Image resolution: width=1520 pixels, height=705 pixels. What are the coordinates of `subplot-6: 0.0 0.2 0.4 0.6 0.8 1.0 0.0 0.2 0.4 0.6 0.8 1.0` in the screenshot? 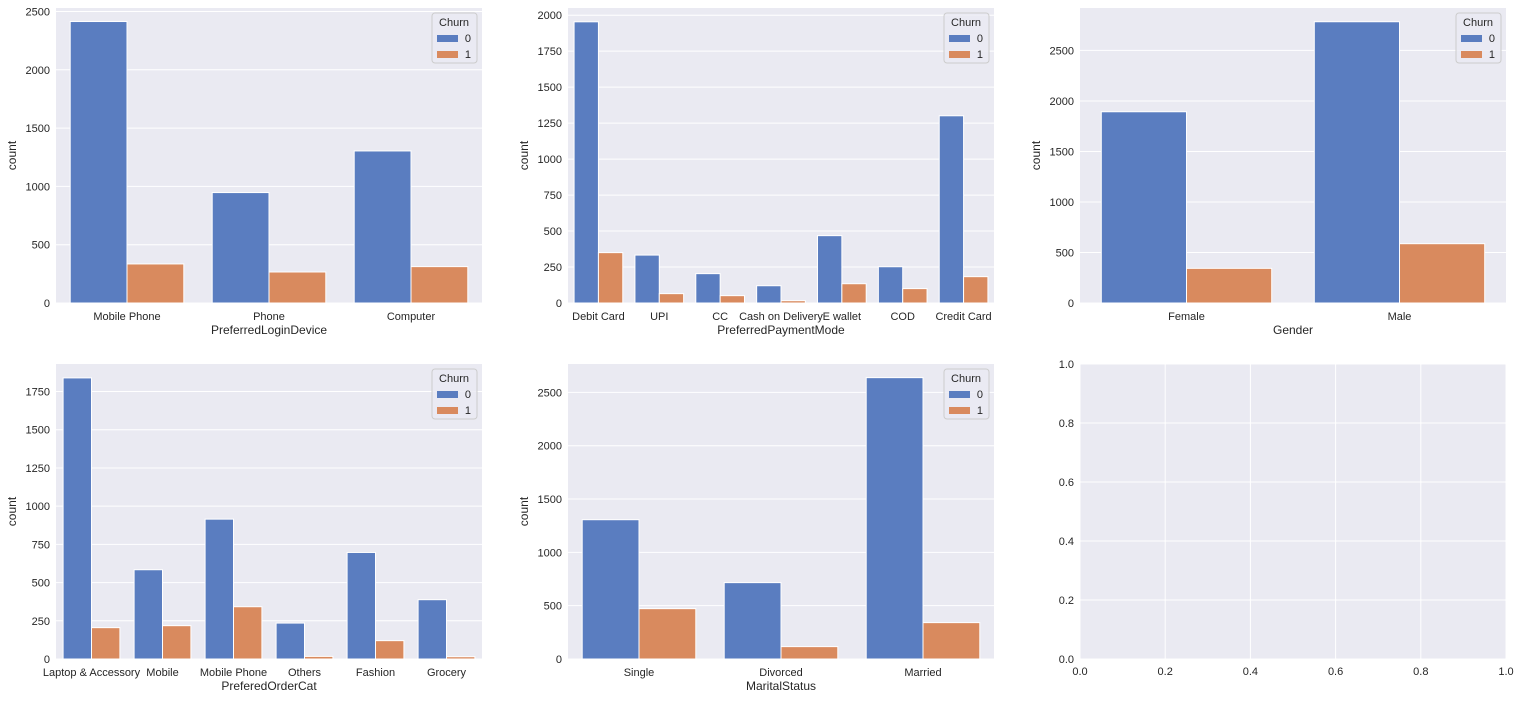 It's located at (1286, 518).